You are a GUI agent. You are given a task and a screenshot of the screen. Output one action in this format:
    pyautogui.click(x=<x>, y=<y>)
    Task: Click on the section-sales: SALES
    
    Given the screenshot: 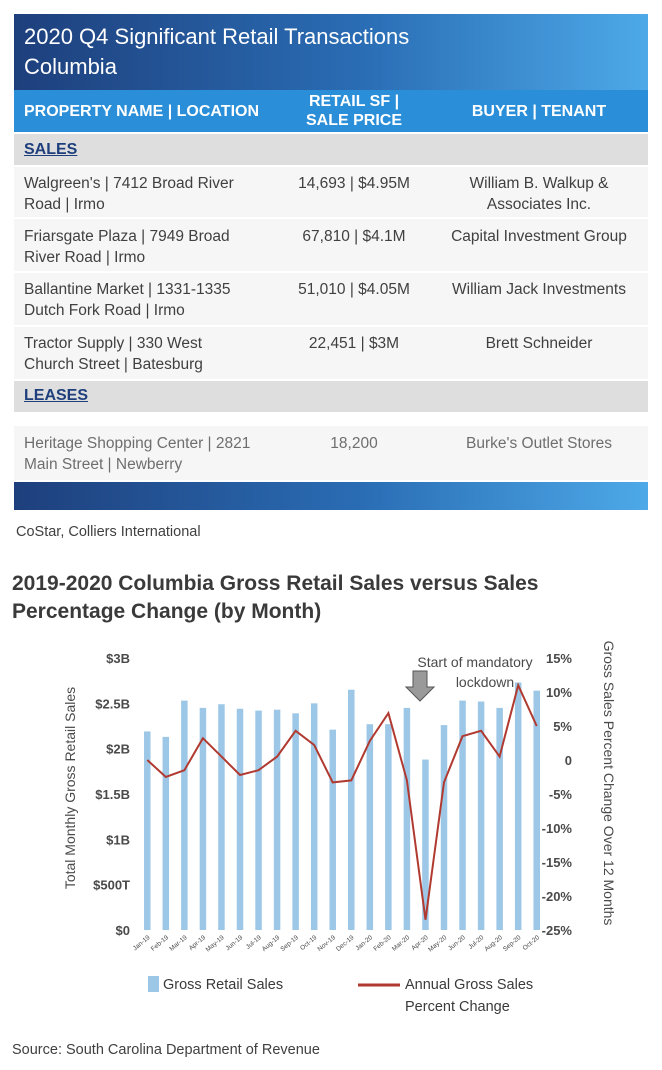 What is the action you would take?
    pyautogui.click(x=331, y=149)
    